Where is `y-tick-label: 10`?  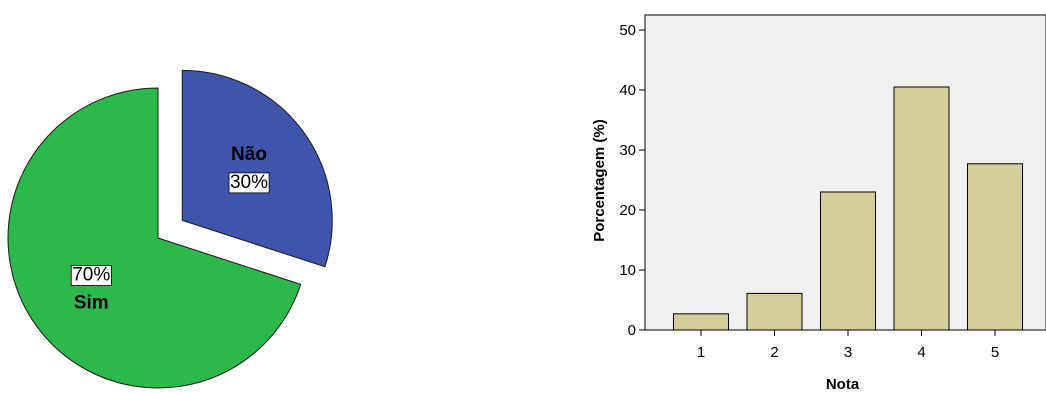 y-tick-label: 10 is located at coordinates (627, 270).